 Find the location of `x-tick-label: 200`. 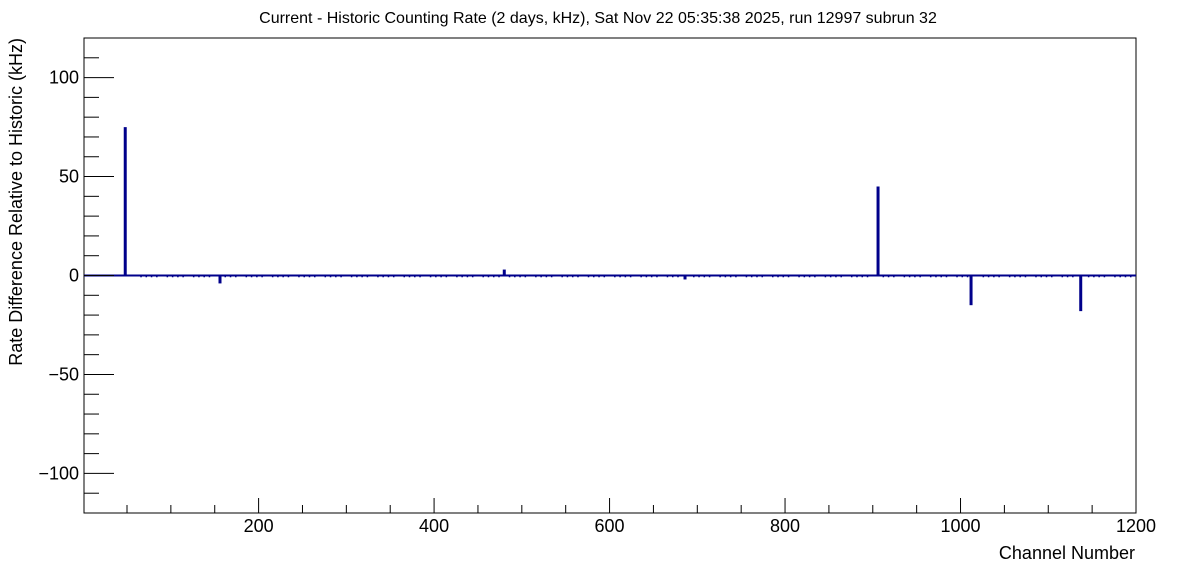

x-tick-label: 200 is located at coordinates (259, 526).